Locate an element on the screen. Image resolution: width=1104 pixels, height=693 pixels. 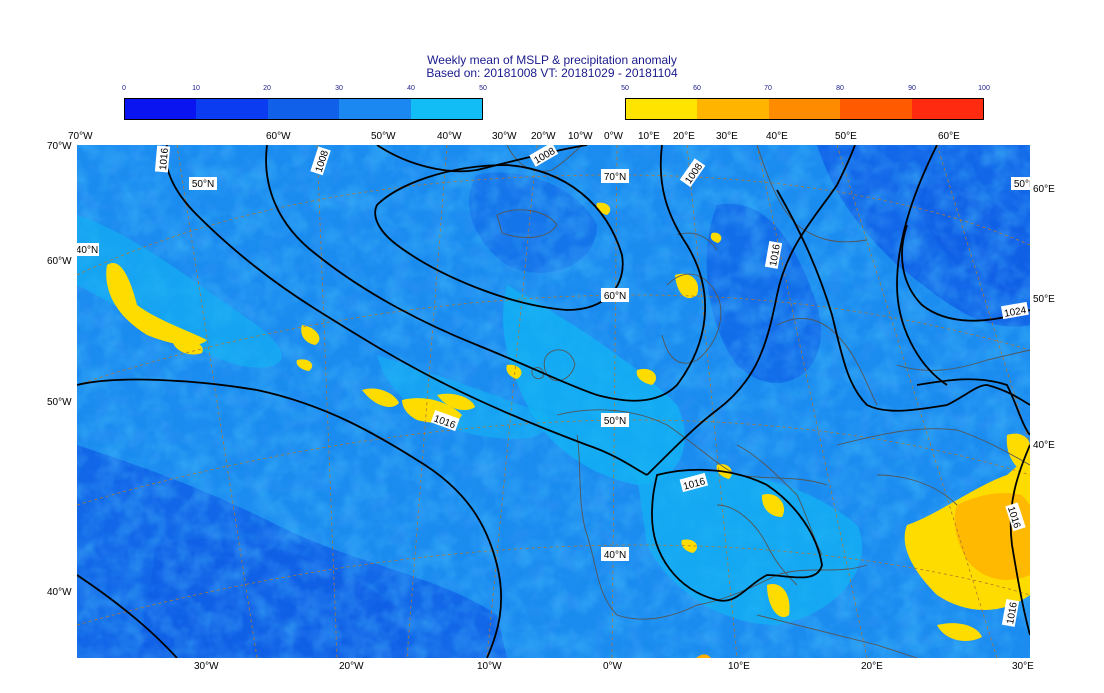
lat-label-60n: 60°N is located at coordinates (615, 296).